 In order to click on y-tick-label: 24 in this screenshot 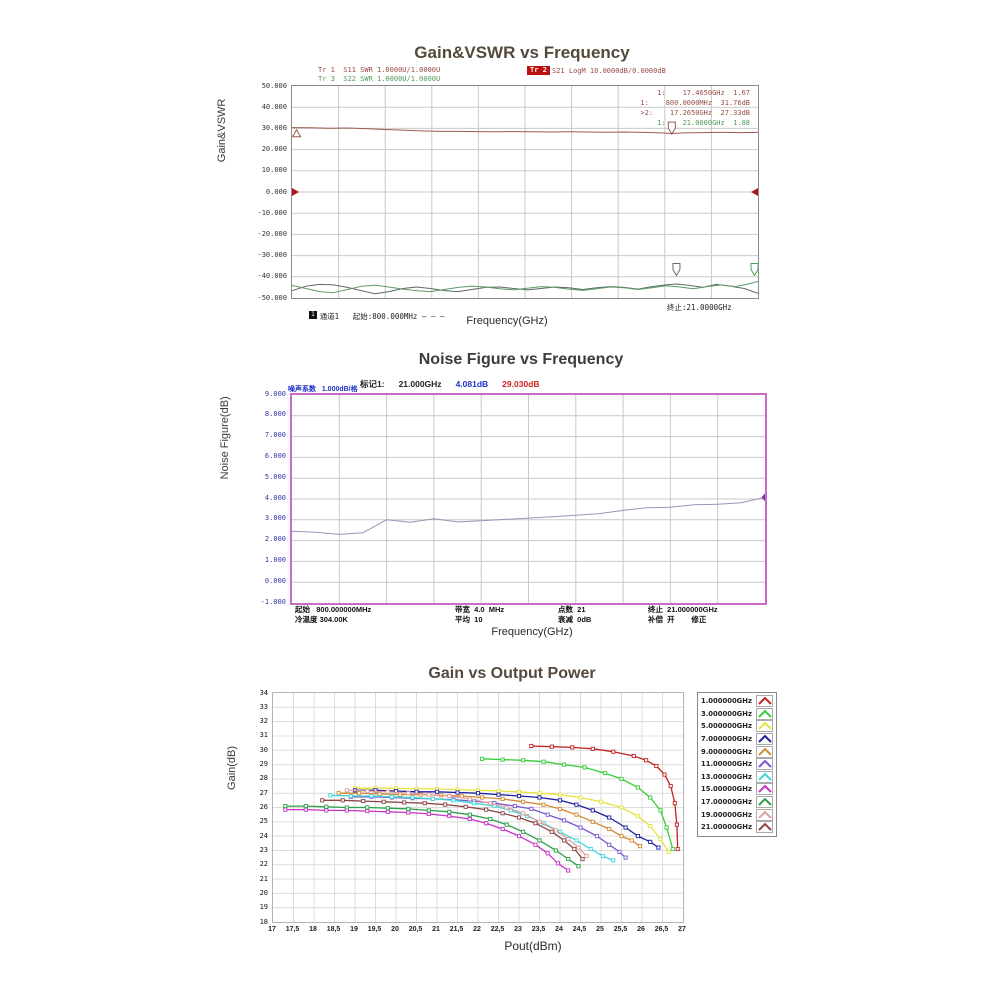, I will do `click(263, 835)`.